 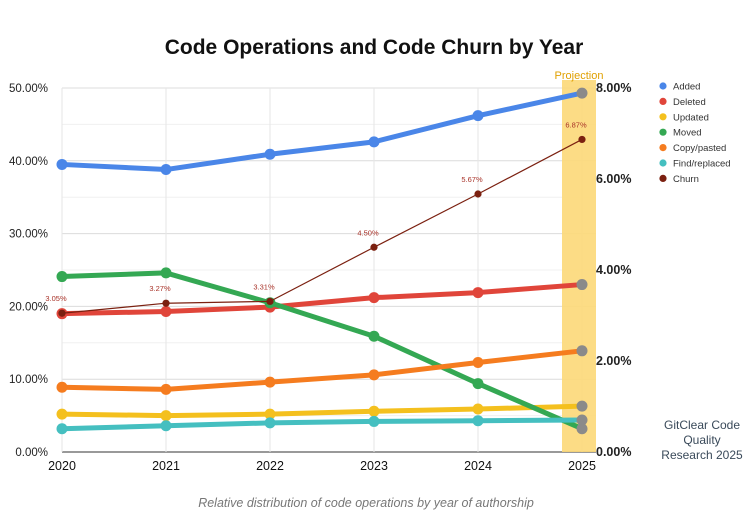 I want to click on y-left-tick-label: 20.00%, so click(x=28, y=307).